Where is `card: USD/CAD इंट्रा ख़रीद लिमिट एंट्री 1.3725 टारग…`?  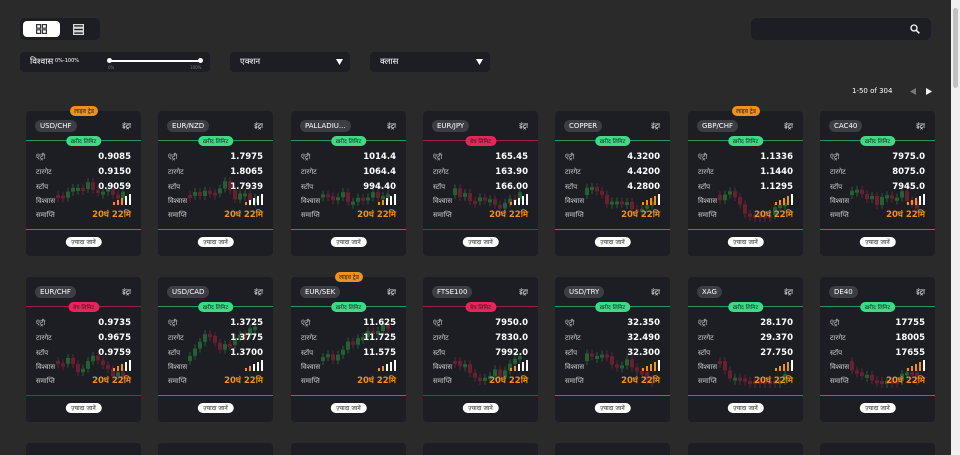
card: USD/CAD इंट्रा ख़रीद लिमिट एंट्री 1.3725 टारग… is located at coordinates (215, 349).